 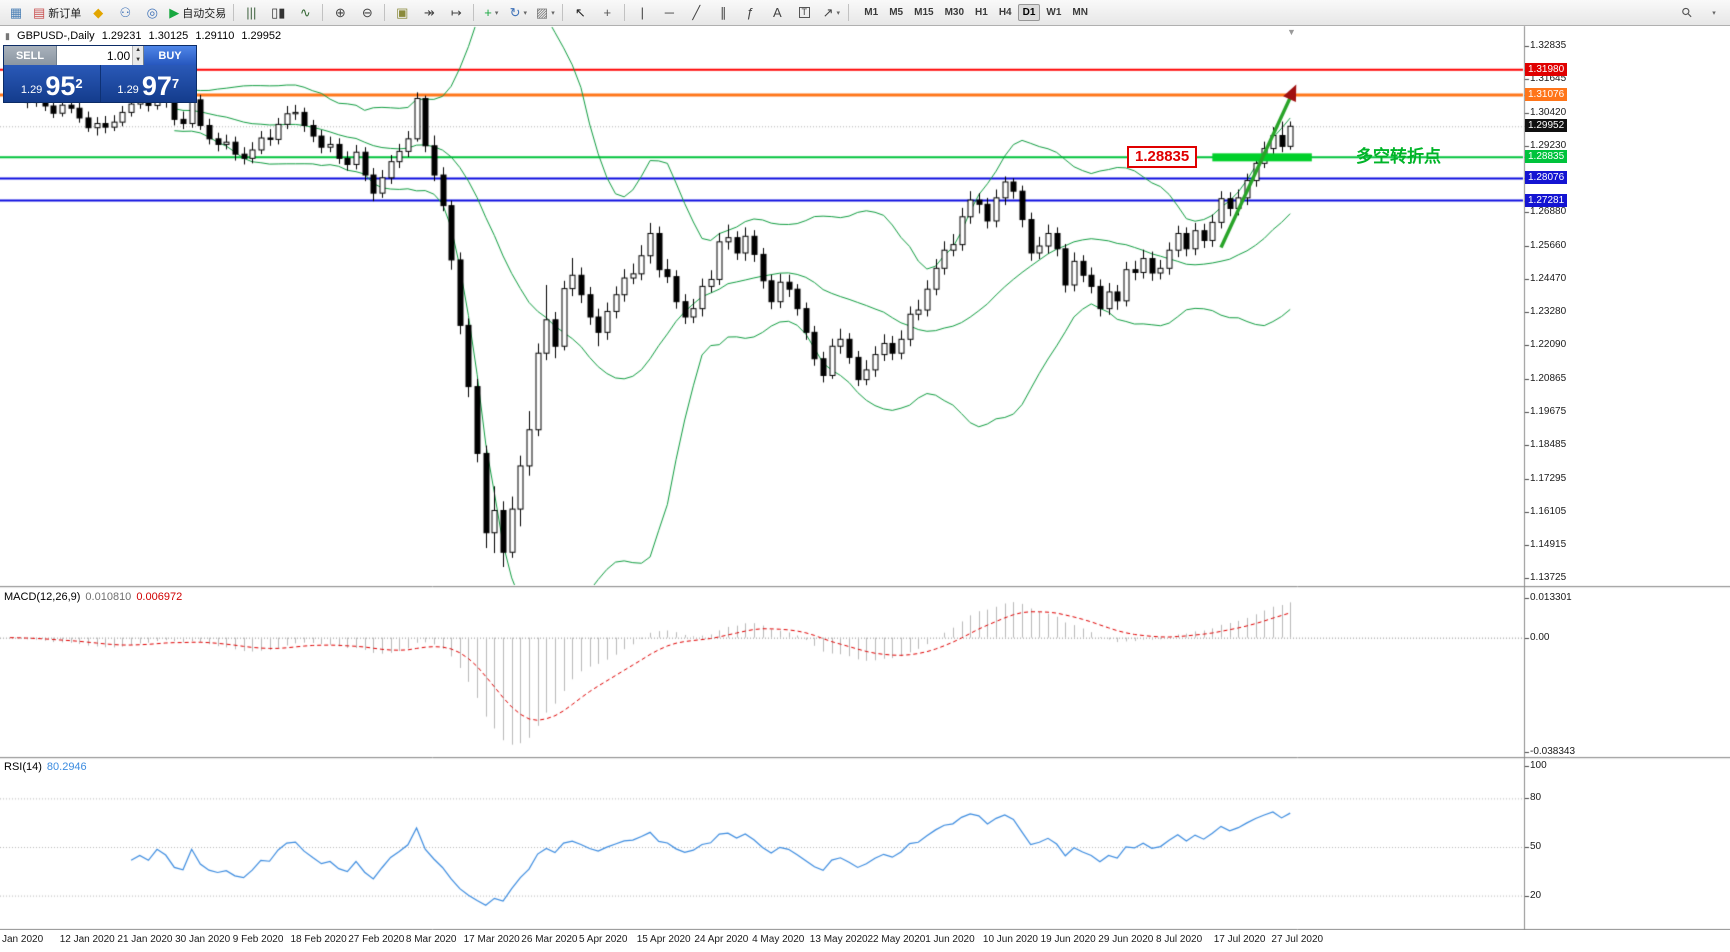 I want to click on price-level-label: 1.28835, so click(x=1546, y=157).